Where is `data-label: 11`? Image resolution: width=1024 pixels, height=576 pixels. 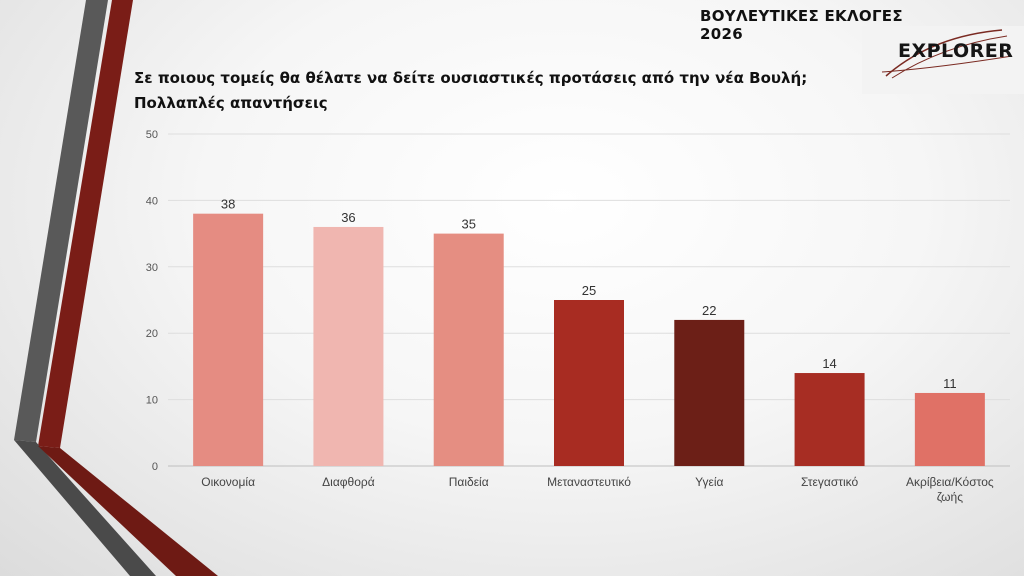
data-label: 11 is located at coordinates (950, 383).